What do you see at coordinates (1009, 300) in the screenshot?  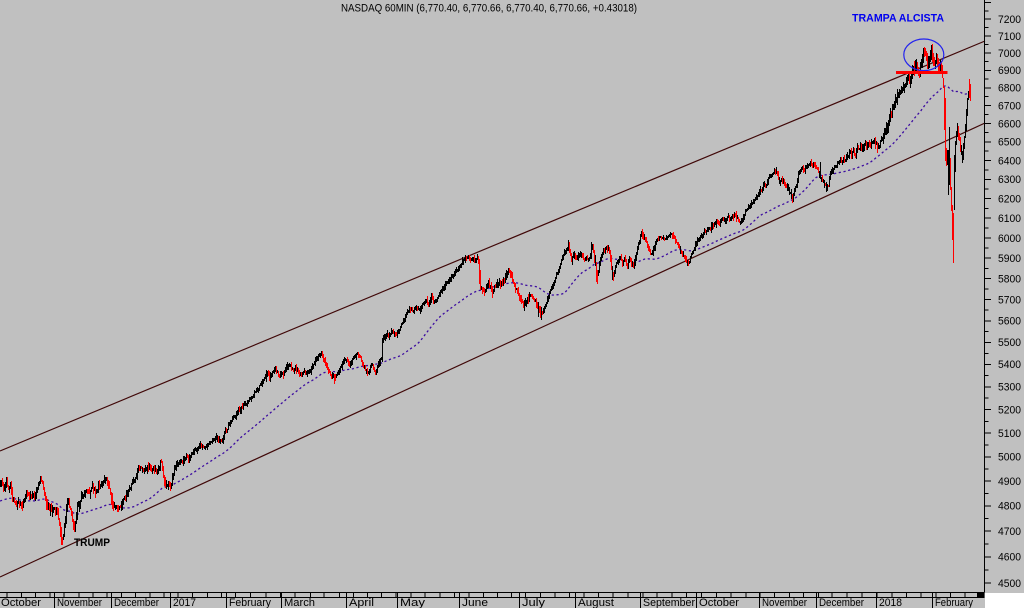 I see `svg-text: 5700` at bounding box center [1009, 300].